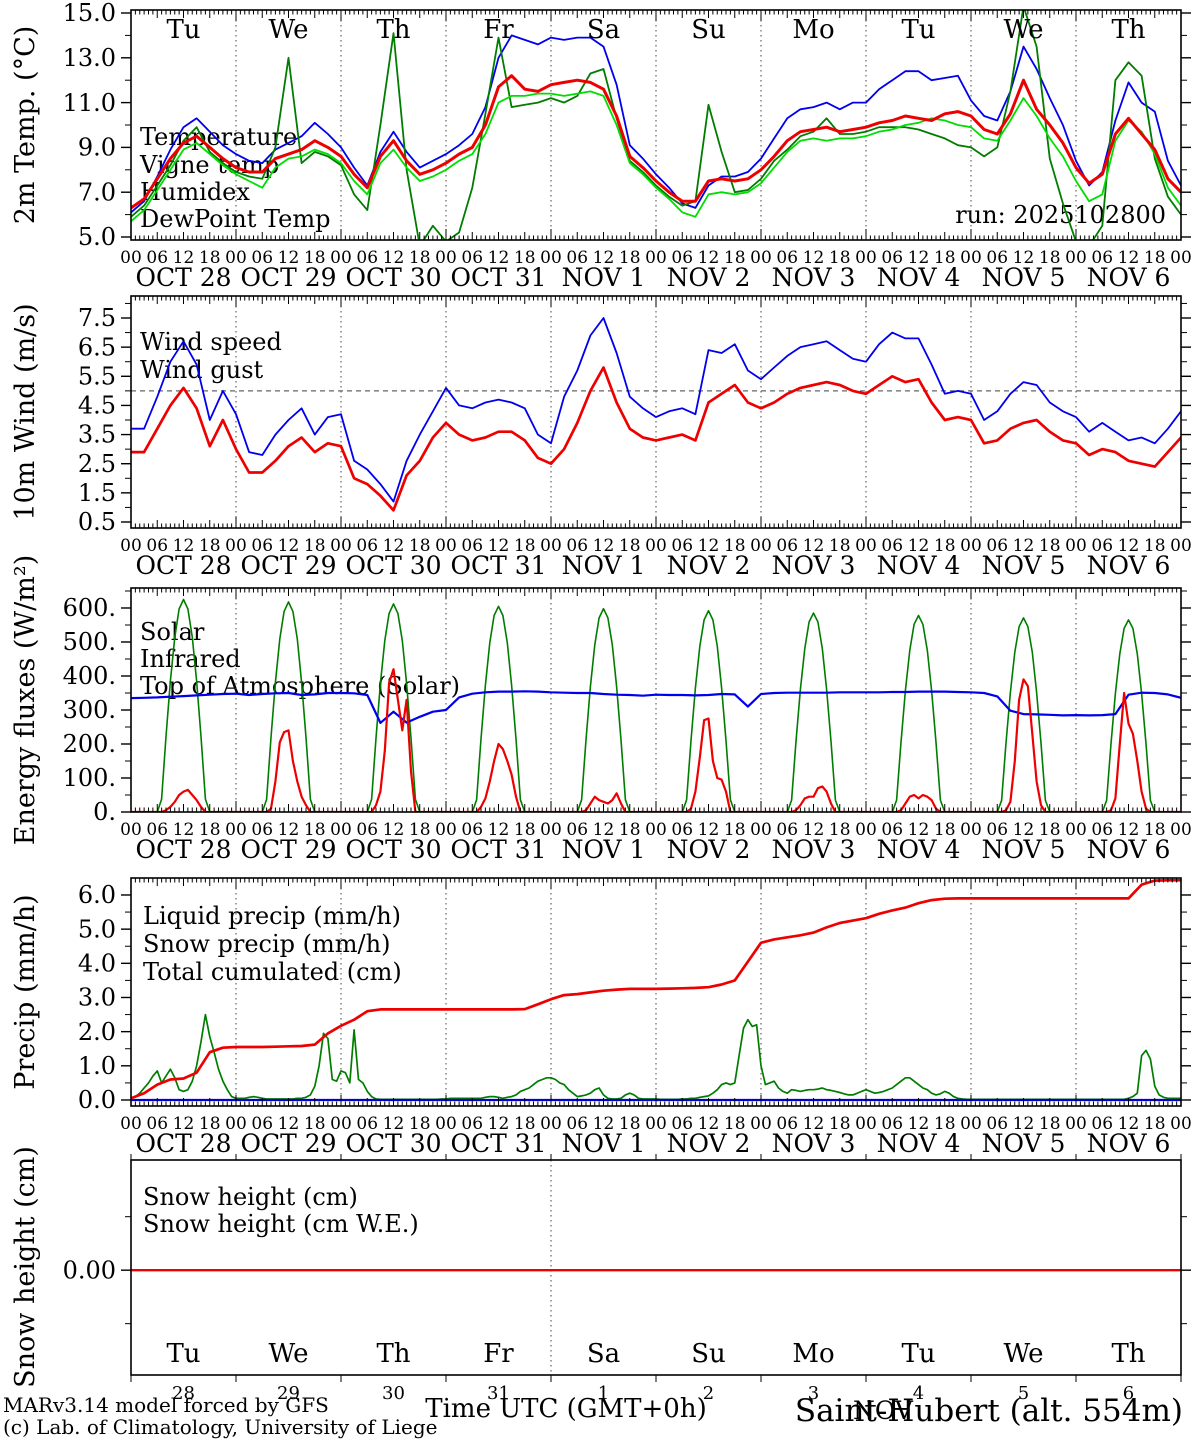  I want to click on day-number-label: 2, so click(708, 1393).